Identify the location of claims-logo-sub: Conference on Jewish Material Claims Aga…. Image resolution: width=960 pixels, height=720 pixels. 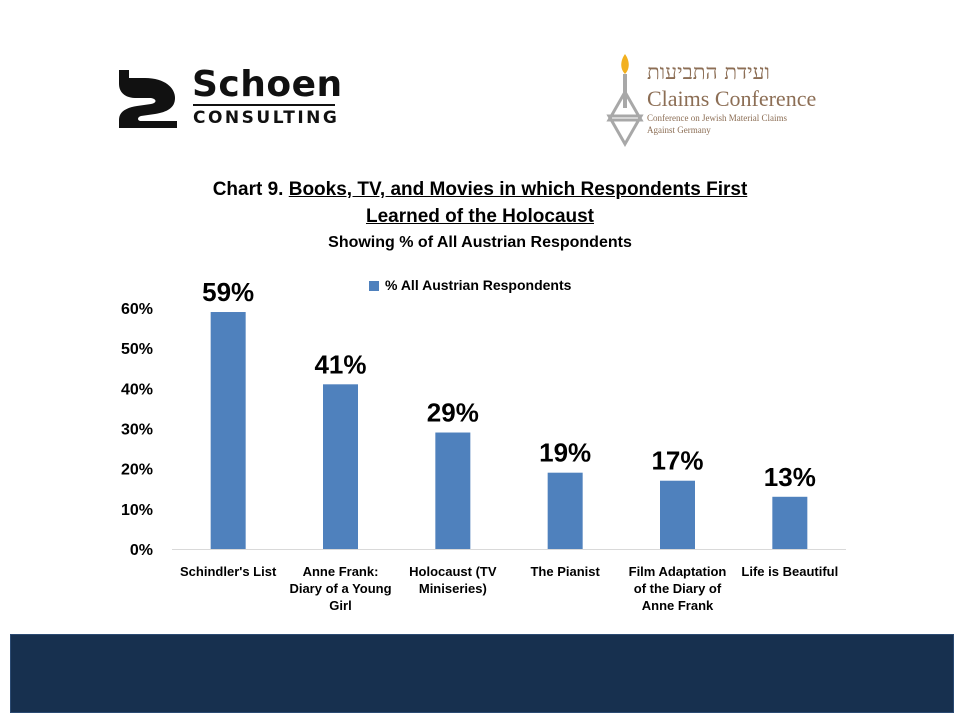
(717, 124).